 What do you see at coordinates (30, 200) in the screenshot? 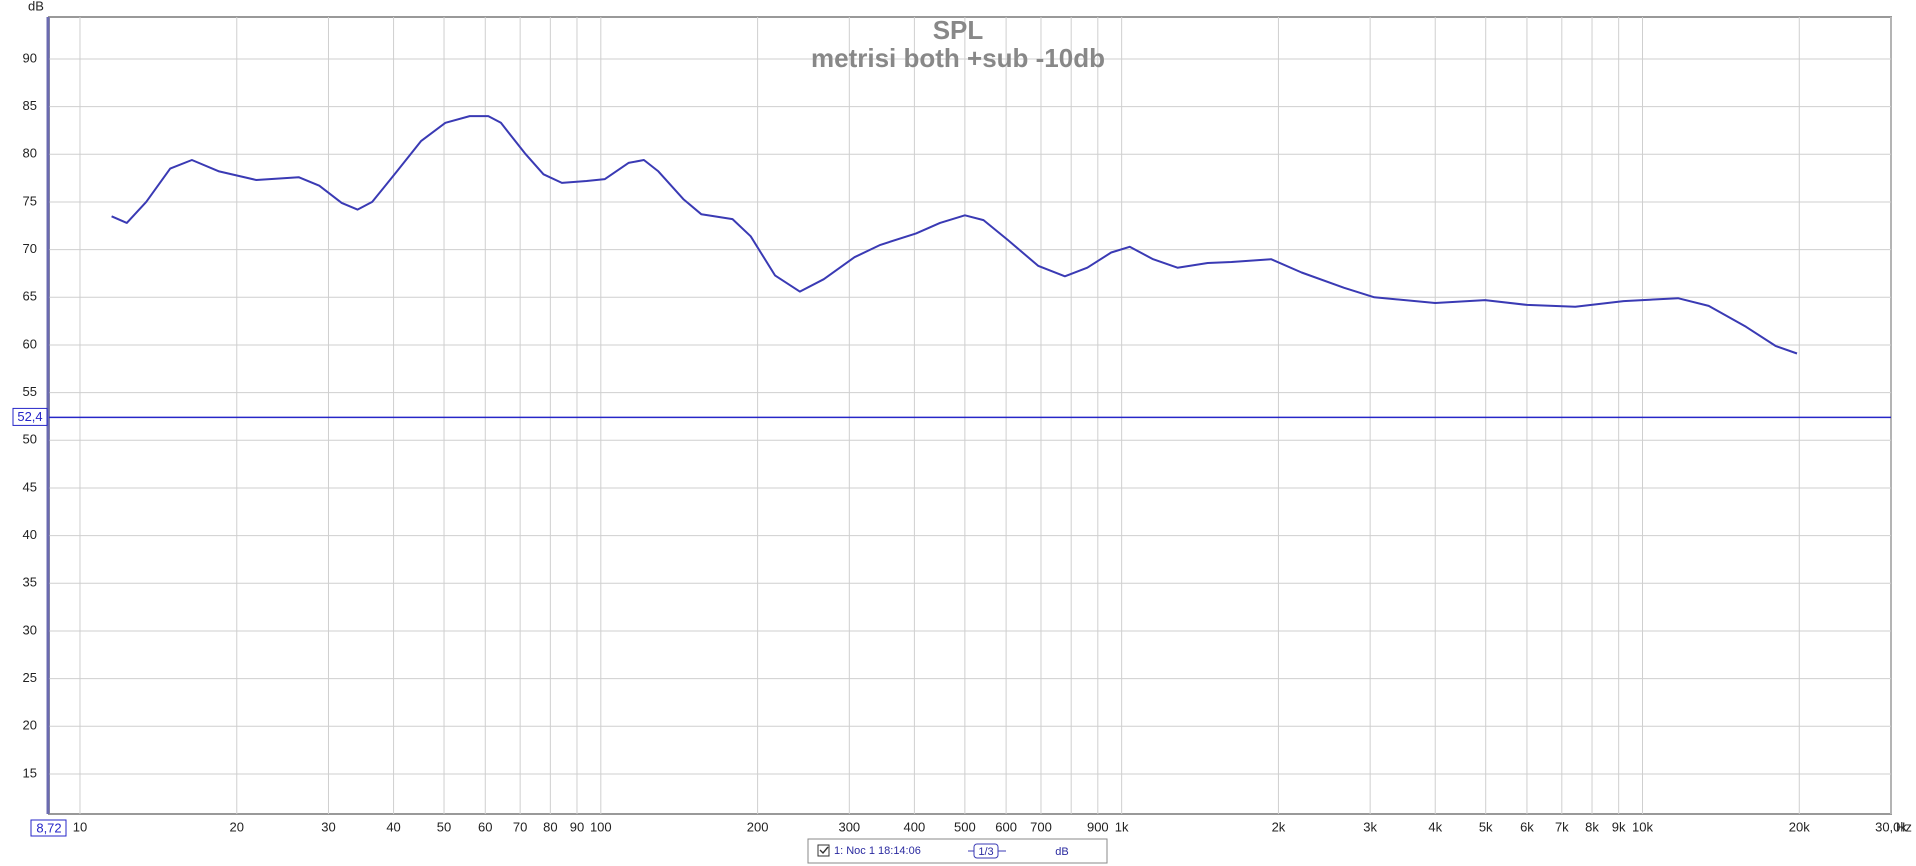
I see `y-tick-label: 75` at bounding box center [30, 200].